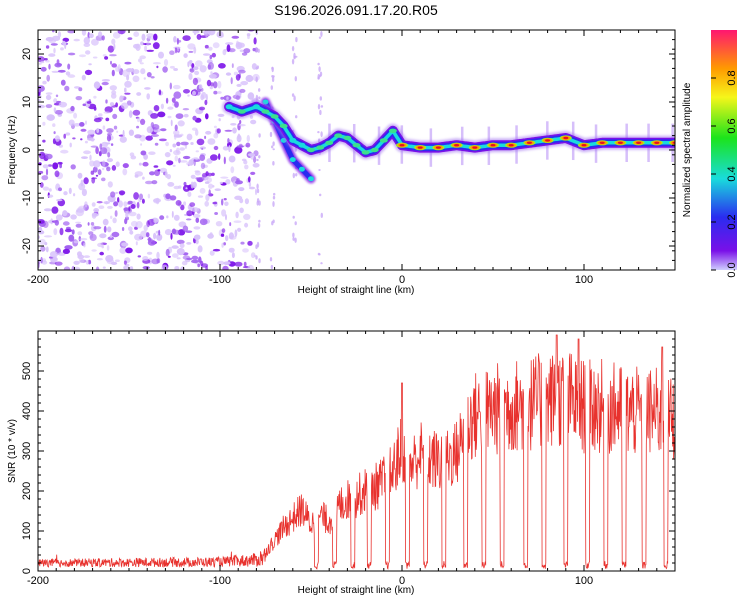 Image resolution: width=750 pixels, height=600 pixels. What do you see at coordinates (448, 129) in the screenshot?
I see `spectrogram-main-ridge` at bounding box center [448, 129].